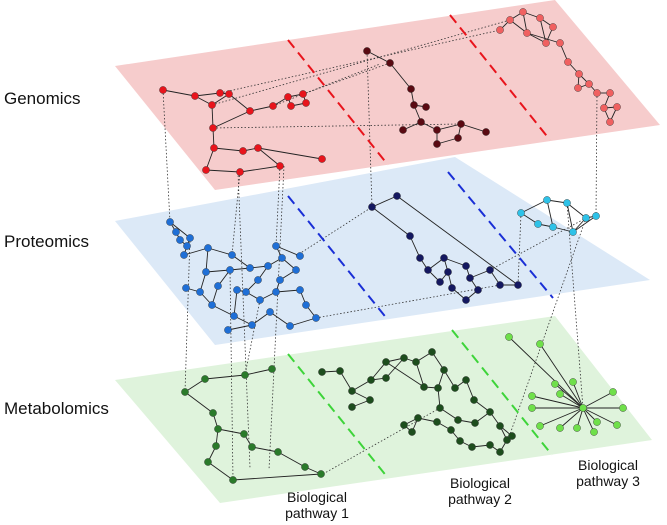 The image size is (667, 525). Describe the element at coordinates (56, 408) in the screenshot. I see `layer-label-metabolomics: Metabolomics` at that location.